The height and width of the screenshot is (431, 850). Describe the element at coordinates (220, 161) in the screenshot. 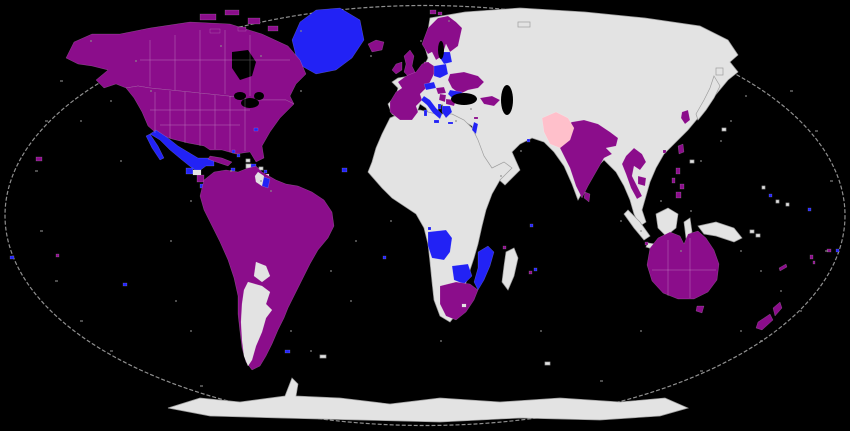

I see `region-cuba` at that location.